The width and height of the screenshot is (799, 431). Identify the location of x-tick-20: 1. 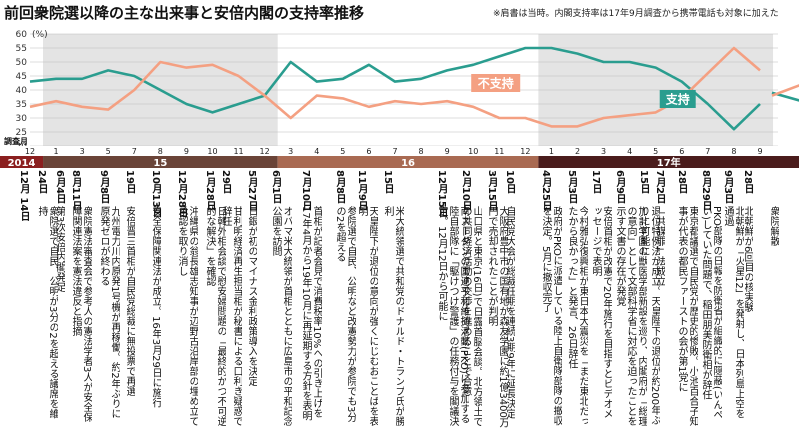
(551, 151).